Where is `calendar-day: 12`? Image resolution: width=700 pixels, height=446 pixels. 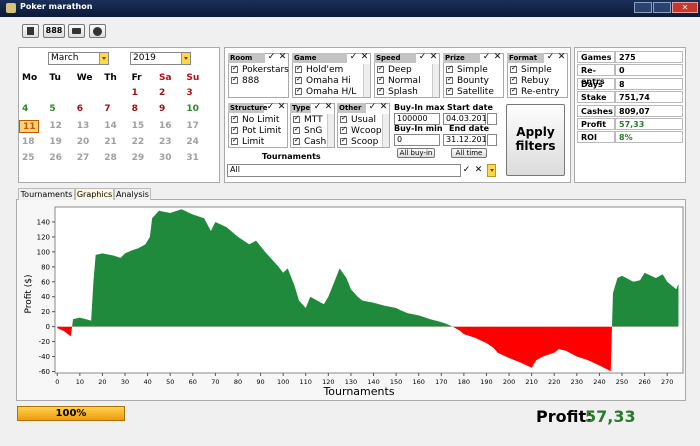
calendar-day: 12 is located at coordinates (55, 125).